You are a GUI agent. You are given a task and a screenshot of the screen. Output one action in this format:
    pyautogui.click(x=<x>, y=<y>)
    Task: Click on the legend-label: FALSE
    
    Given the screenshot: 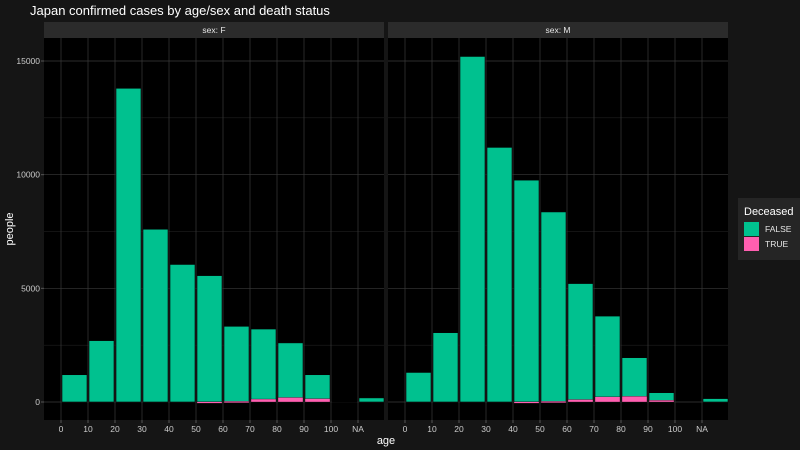 What is the action you would take?
    pyautogui.click(x=778, y=229)
    